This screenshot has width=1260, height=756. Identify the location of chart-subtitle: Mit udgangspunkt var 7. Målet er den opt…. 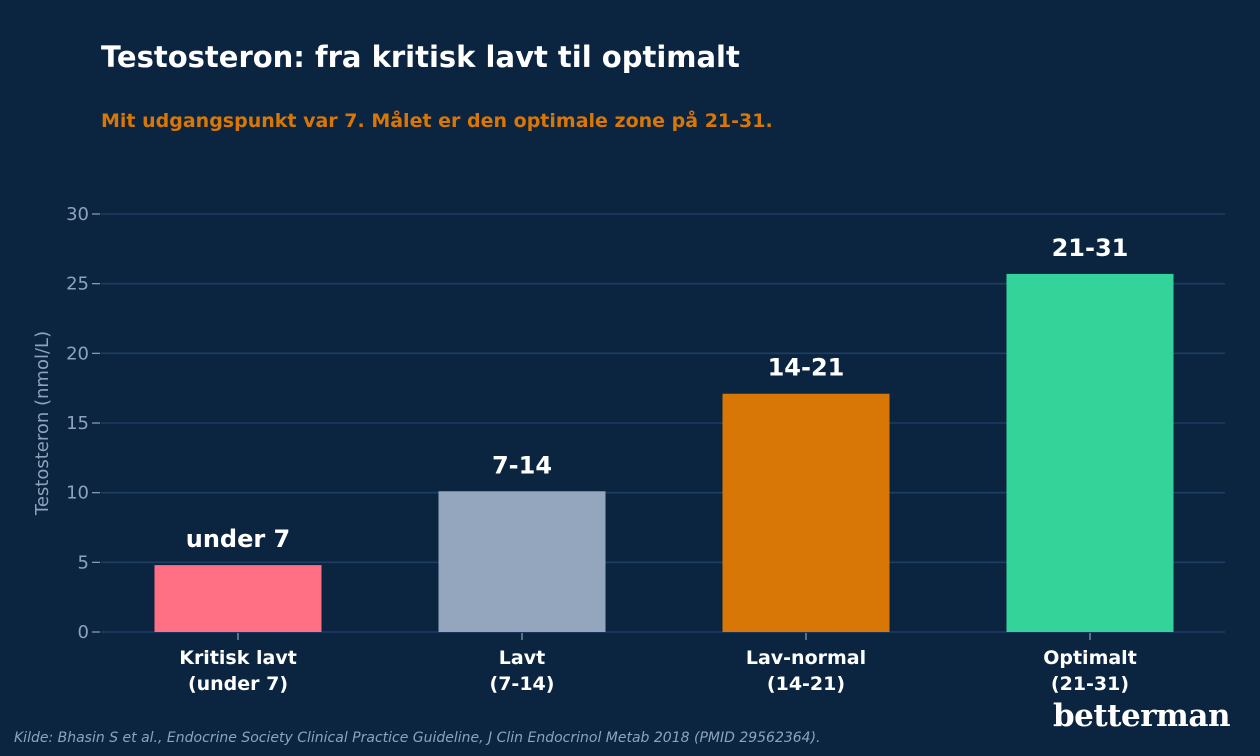
(437, 121).